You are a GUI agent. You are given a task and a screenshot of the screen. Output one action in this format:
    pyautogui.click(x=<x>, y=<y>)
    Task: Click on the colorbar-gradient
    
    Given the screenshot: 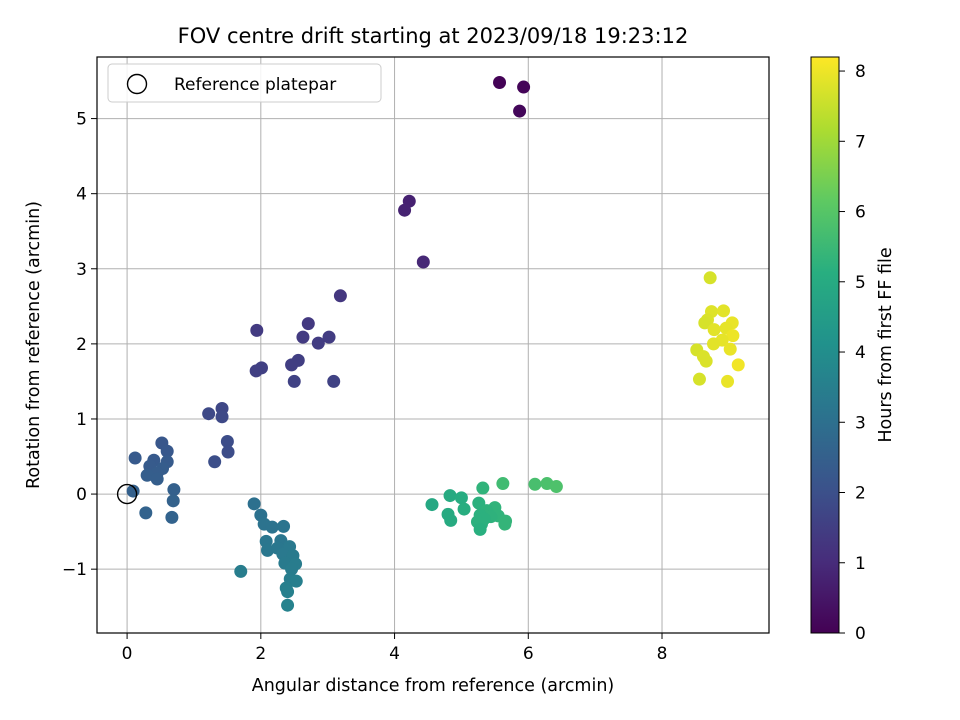 What is the action you would take?
    pyautogui.click(x=825, y=345)
    